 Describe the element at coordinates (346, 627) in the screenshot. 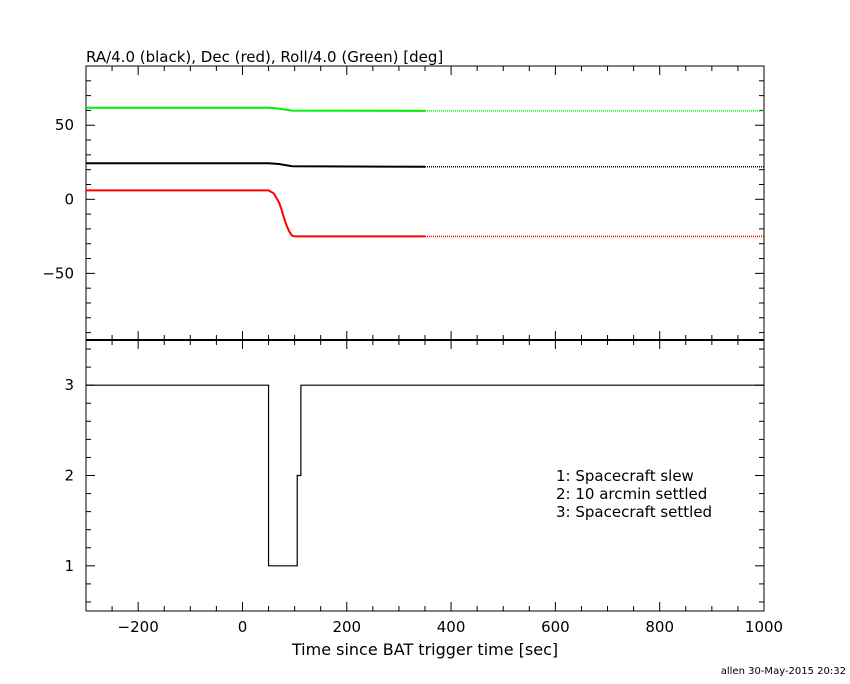

I see `x-tick-label: 200` at that location.